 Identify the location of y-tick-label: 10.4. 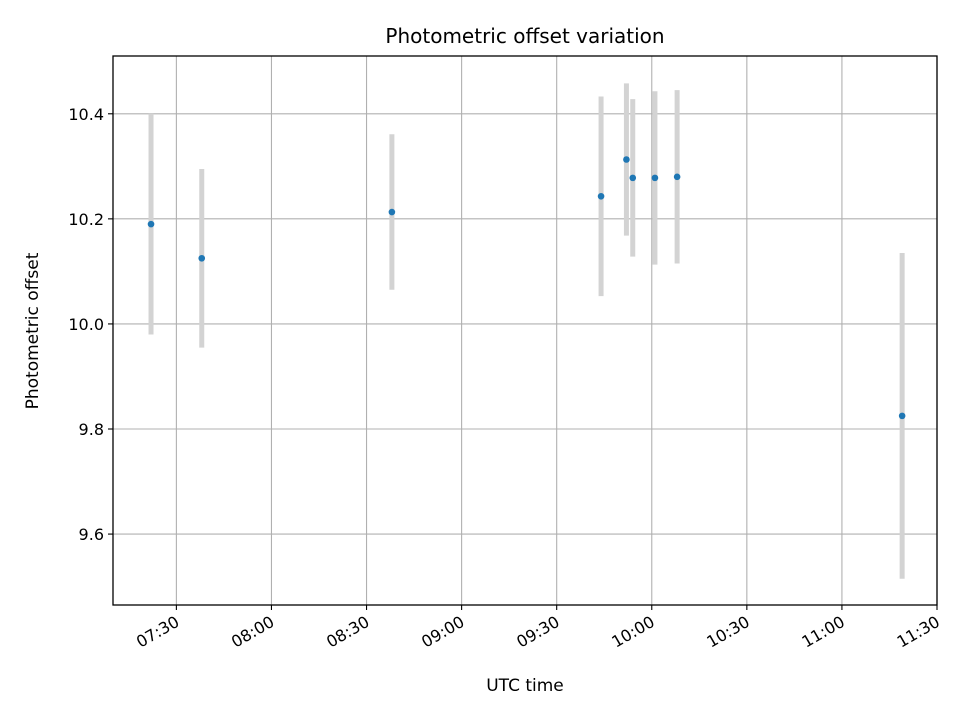
(86, 114).